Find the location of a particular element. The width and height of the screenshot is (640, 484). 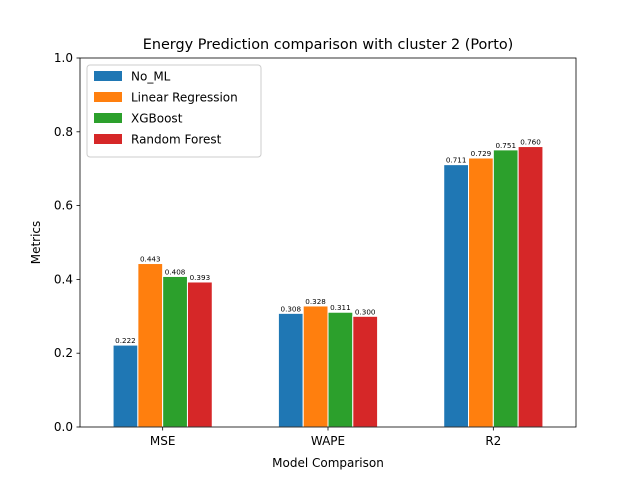

y-tick-label: 0.4 is located at coordinates (63, 279).